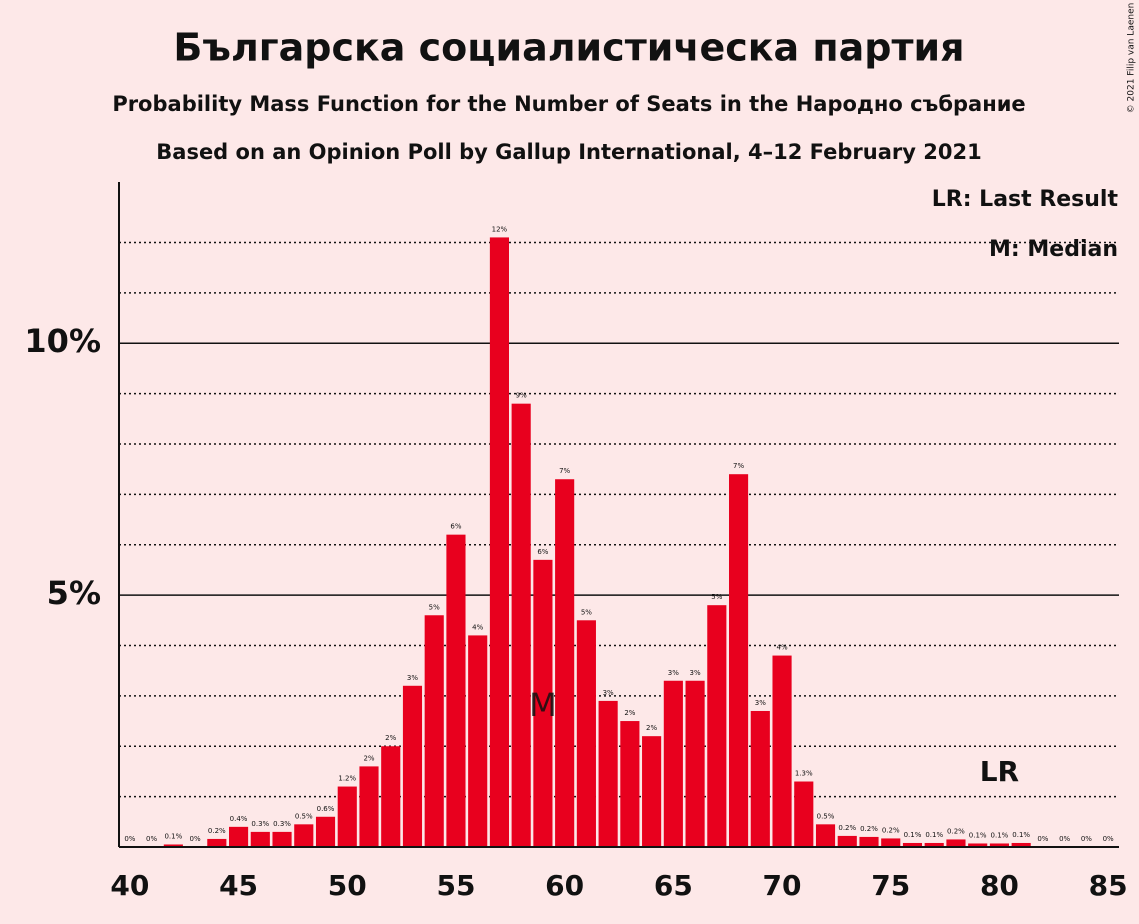 The image size is (1139, 924). I want to click on x-tick-label: 70, so click(782, 885).